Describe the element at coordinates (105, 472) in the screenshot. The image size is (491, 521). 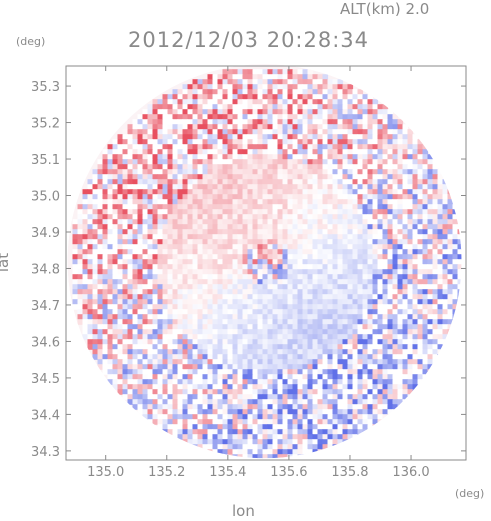
I see `x-tick-label: 135.0` at that location.